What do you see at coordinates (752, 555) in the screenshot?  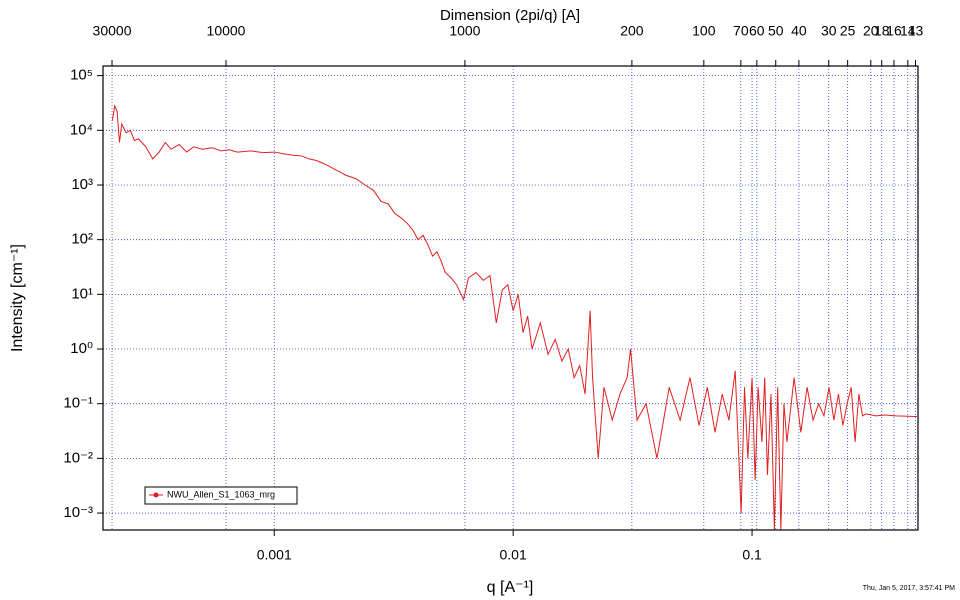 I see `x-tick-label: 0.1` at bounding box center [752, 555].